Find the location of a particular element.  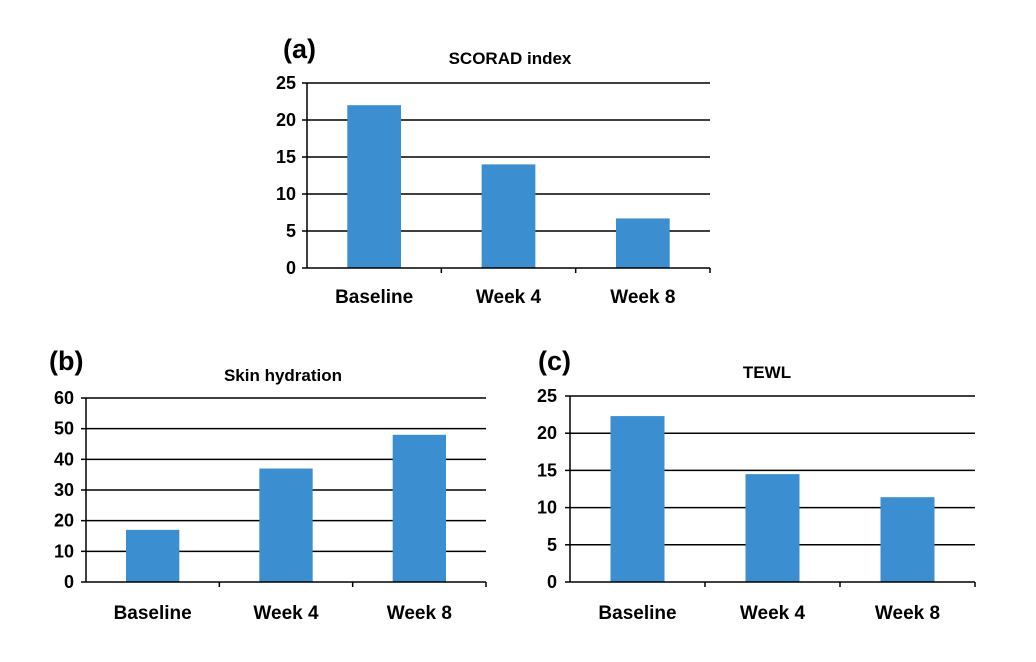

y-tick-label: 60 is located at coordinates (64, 398).